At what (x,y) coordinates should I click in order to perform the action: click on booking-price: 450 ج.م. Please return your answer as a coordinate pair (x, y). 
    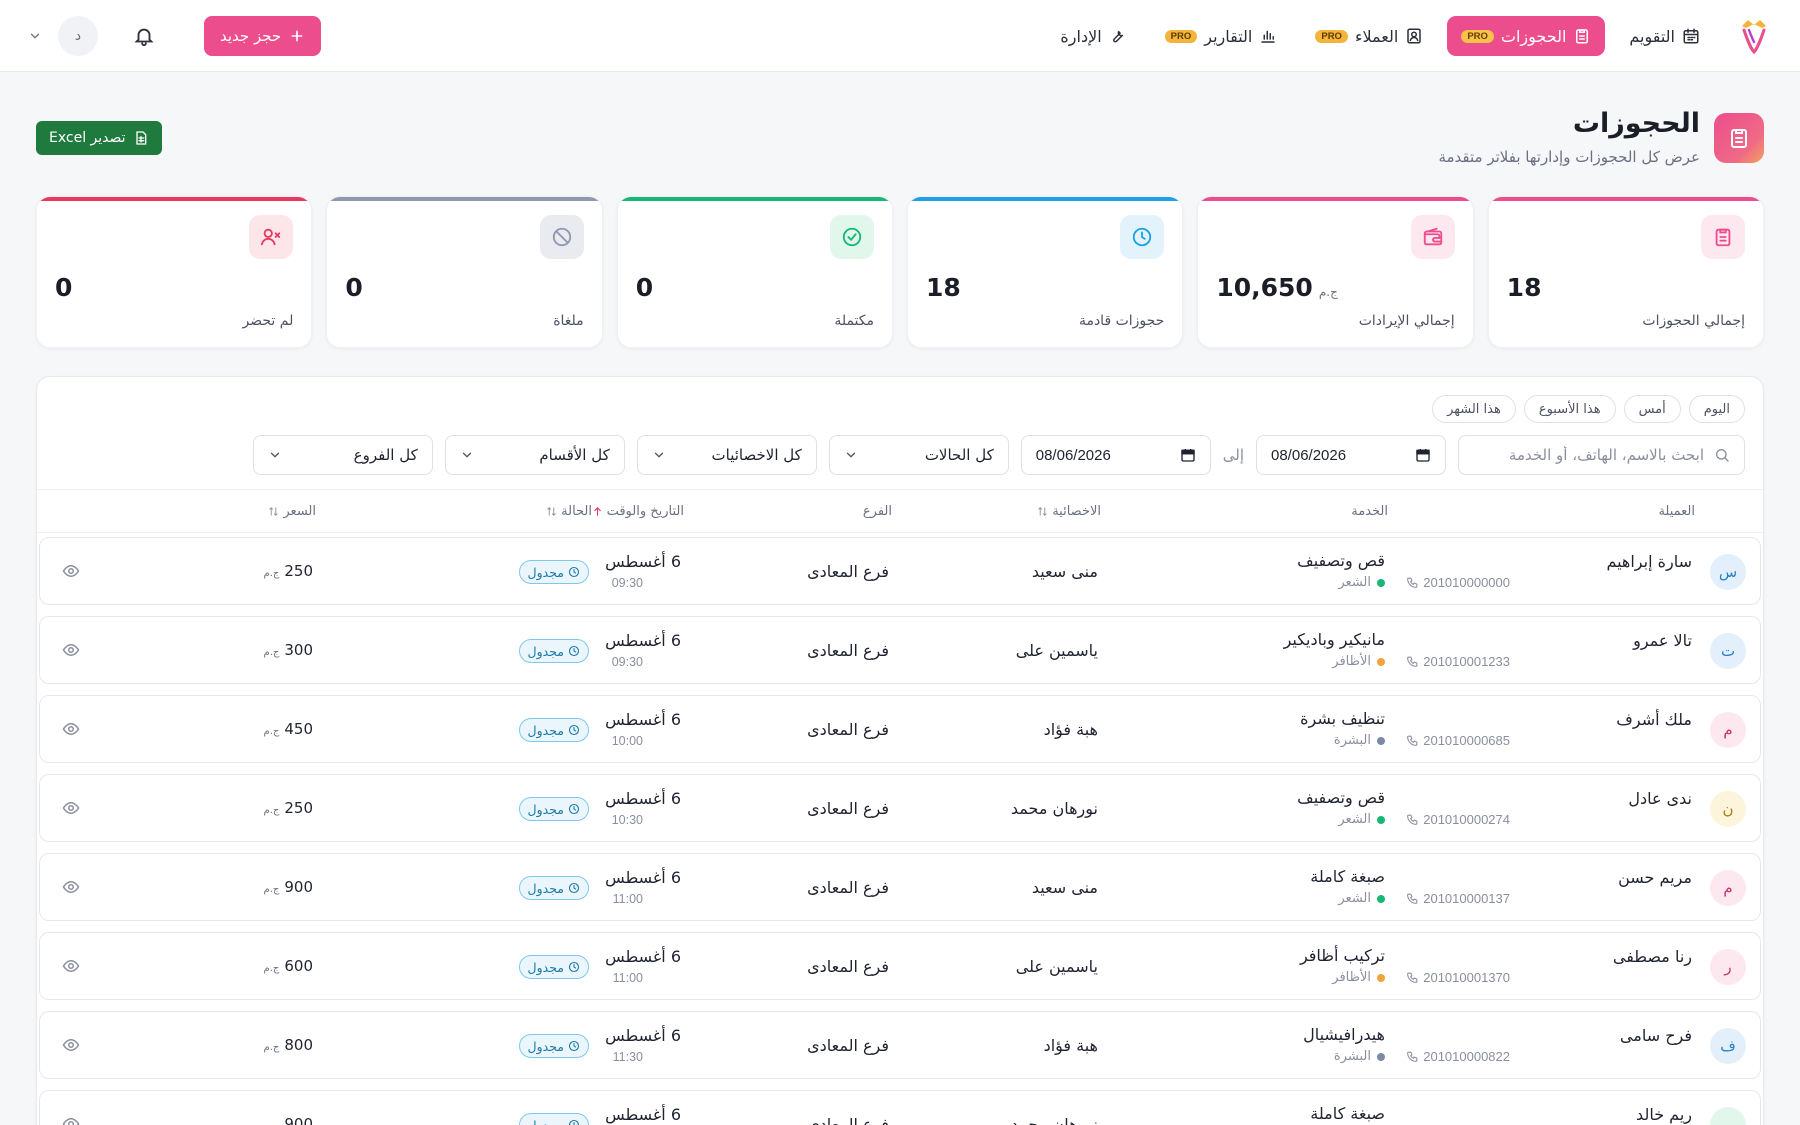
    Looking at the image, I should click on (288, 729).